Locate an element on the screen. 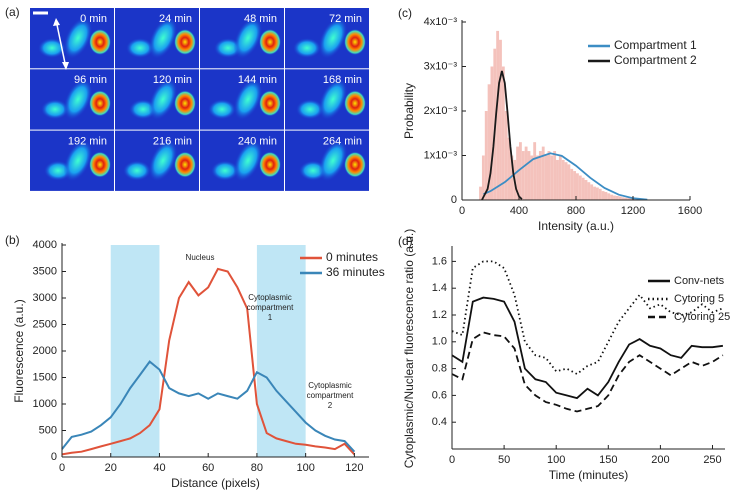  x-tick-label: 200 is located at coordinates (660, 460).